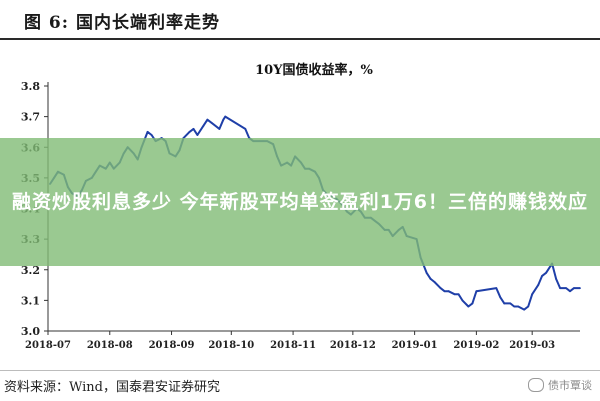 The width and height of the screenshot is (600, 401). I want to click on header-divider, so click(300, 39).